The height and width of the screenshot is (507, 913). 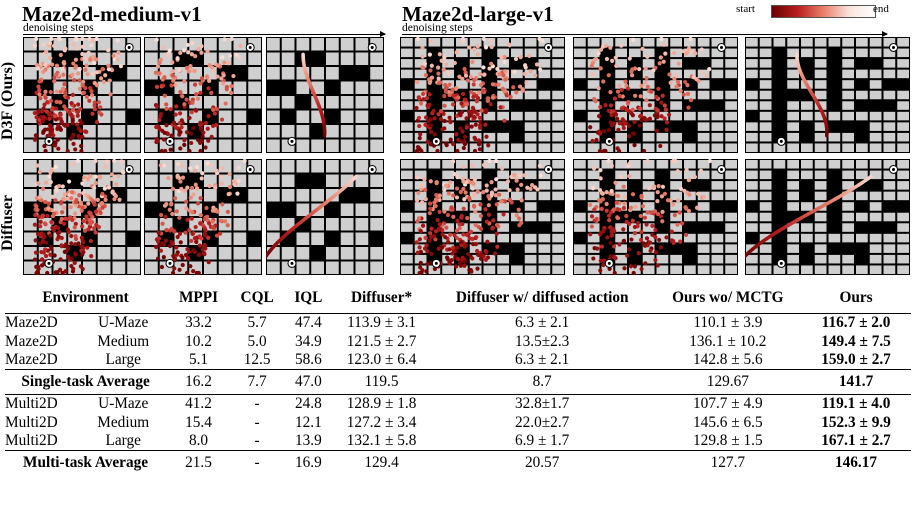 What do you see at coordinates (86, 463) in the screenshot?
I see `avg-label: Multi-task Average` at bounding box center [86, 463].